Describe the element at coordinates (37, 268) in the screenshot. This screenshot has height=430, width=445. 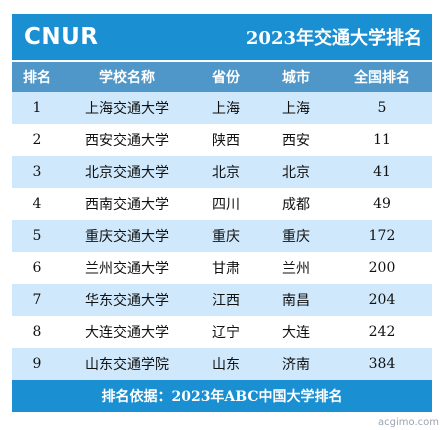
I see `rank-cell: 6` at that location.